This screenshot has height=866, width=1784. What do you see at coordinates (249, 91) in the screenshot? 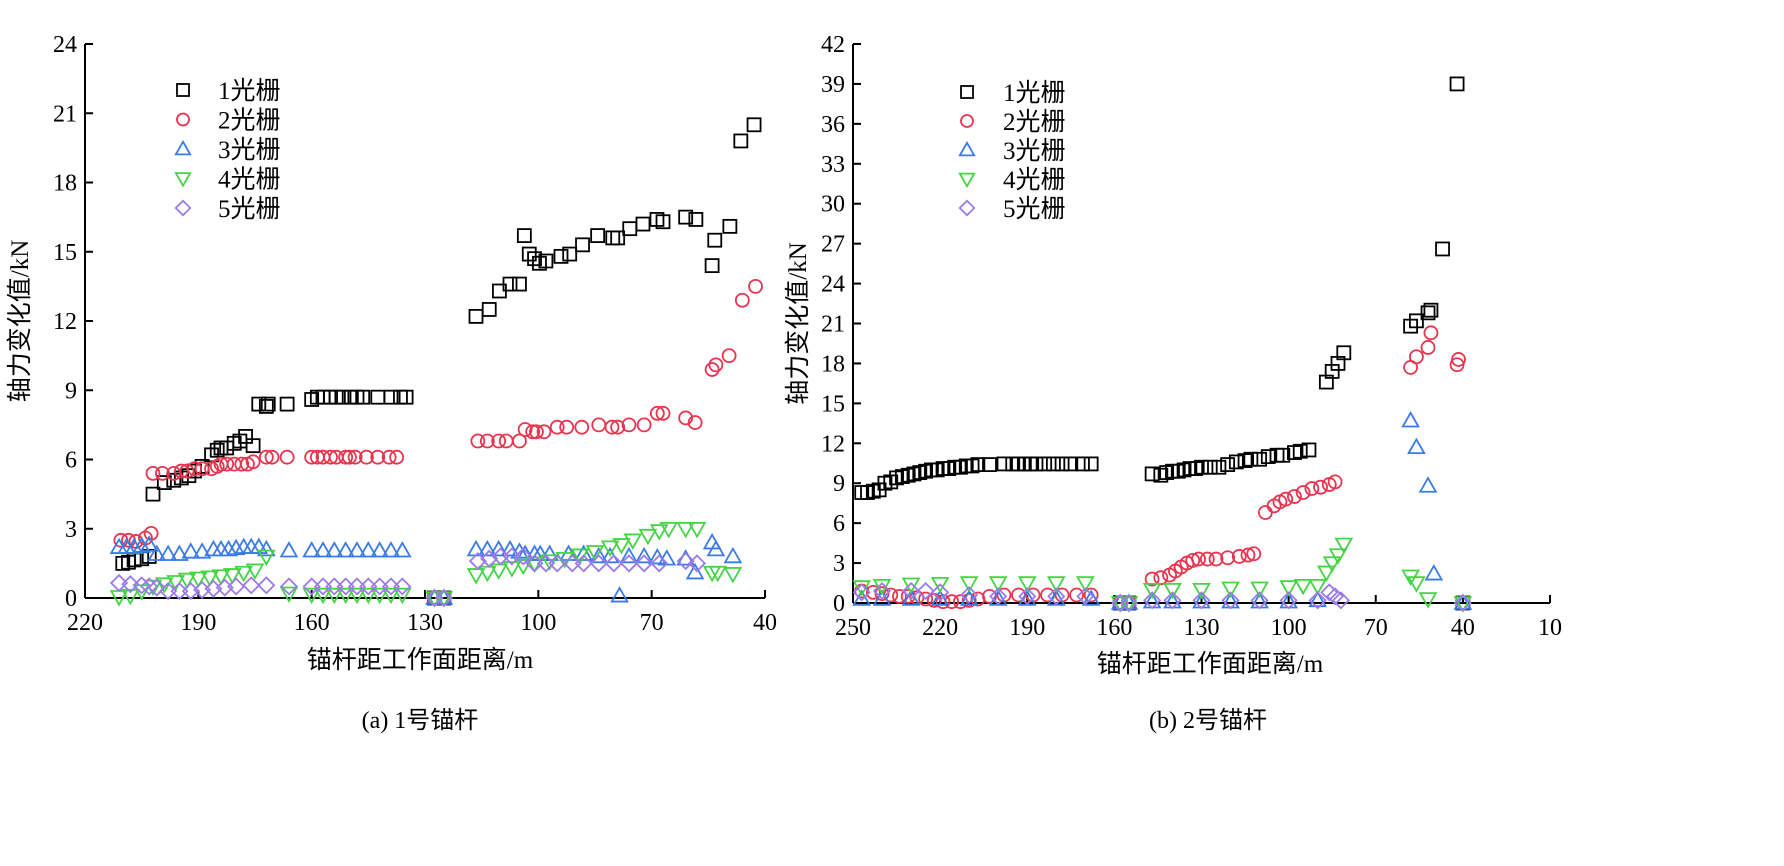
I see `legend-label: 1光栅` at bounding box center [249, 91].